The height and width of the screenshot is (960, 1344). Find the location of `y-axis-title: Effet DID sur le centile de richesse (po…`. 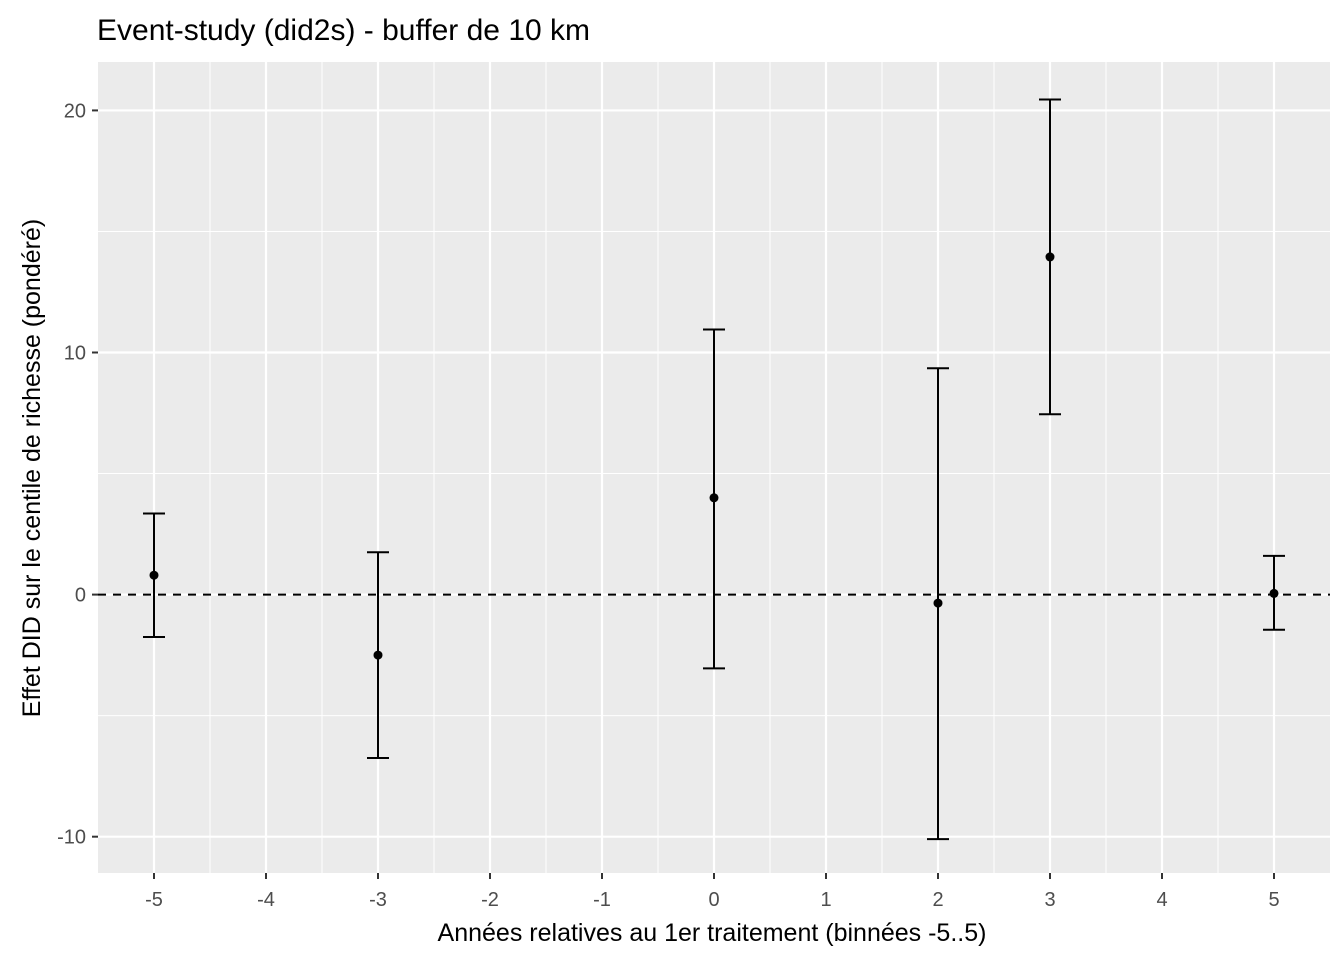

y-axis-title: Effet DID sur le centile de richesse (po… is located at coordinates (32, 468).